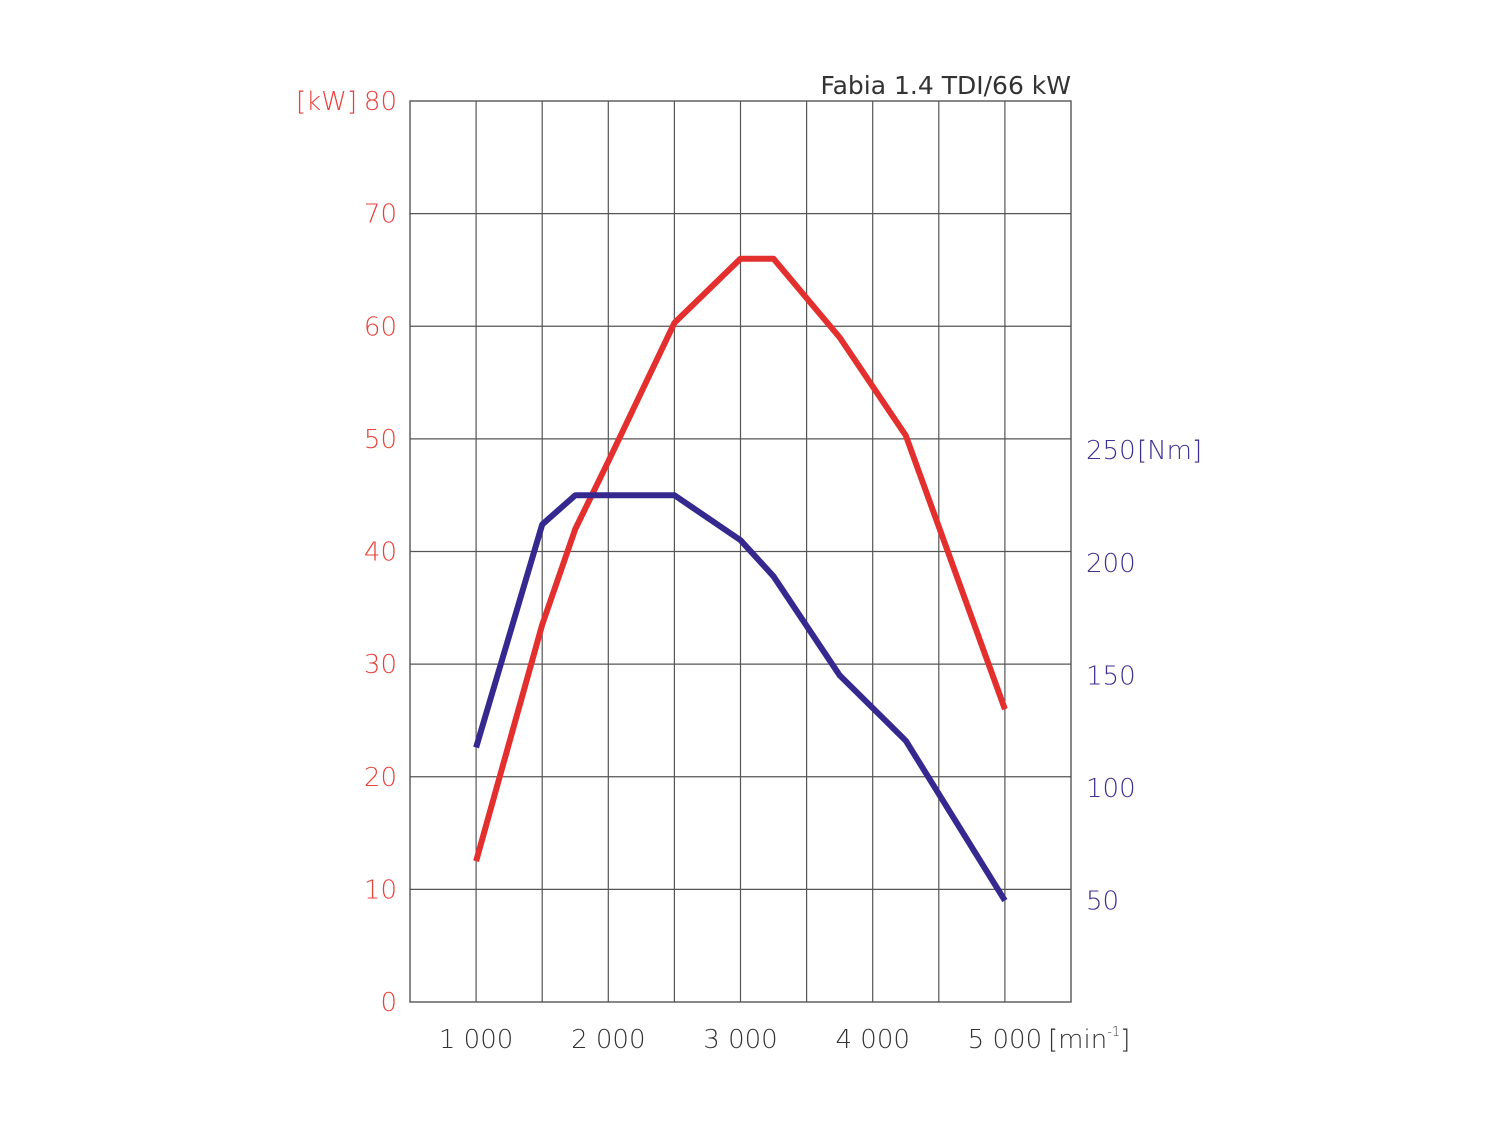  What do you see at coordinates (380, 440) in the screenshot?
I see `y-left-tick-label: 50` at bounding box center [380, 440].